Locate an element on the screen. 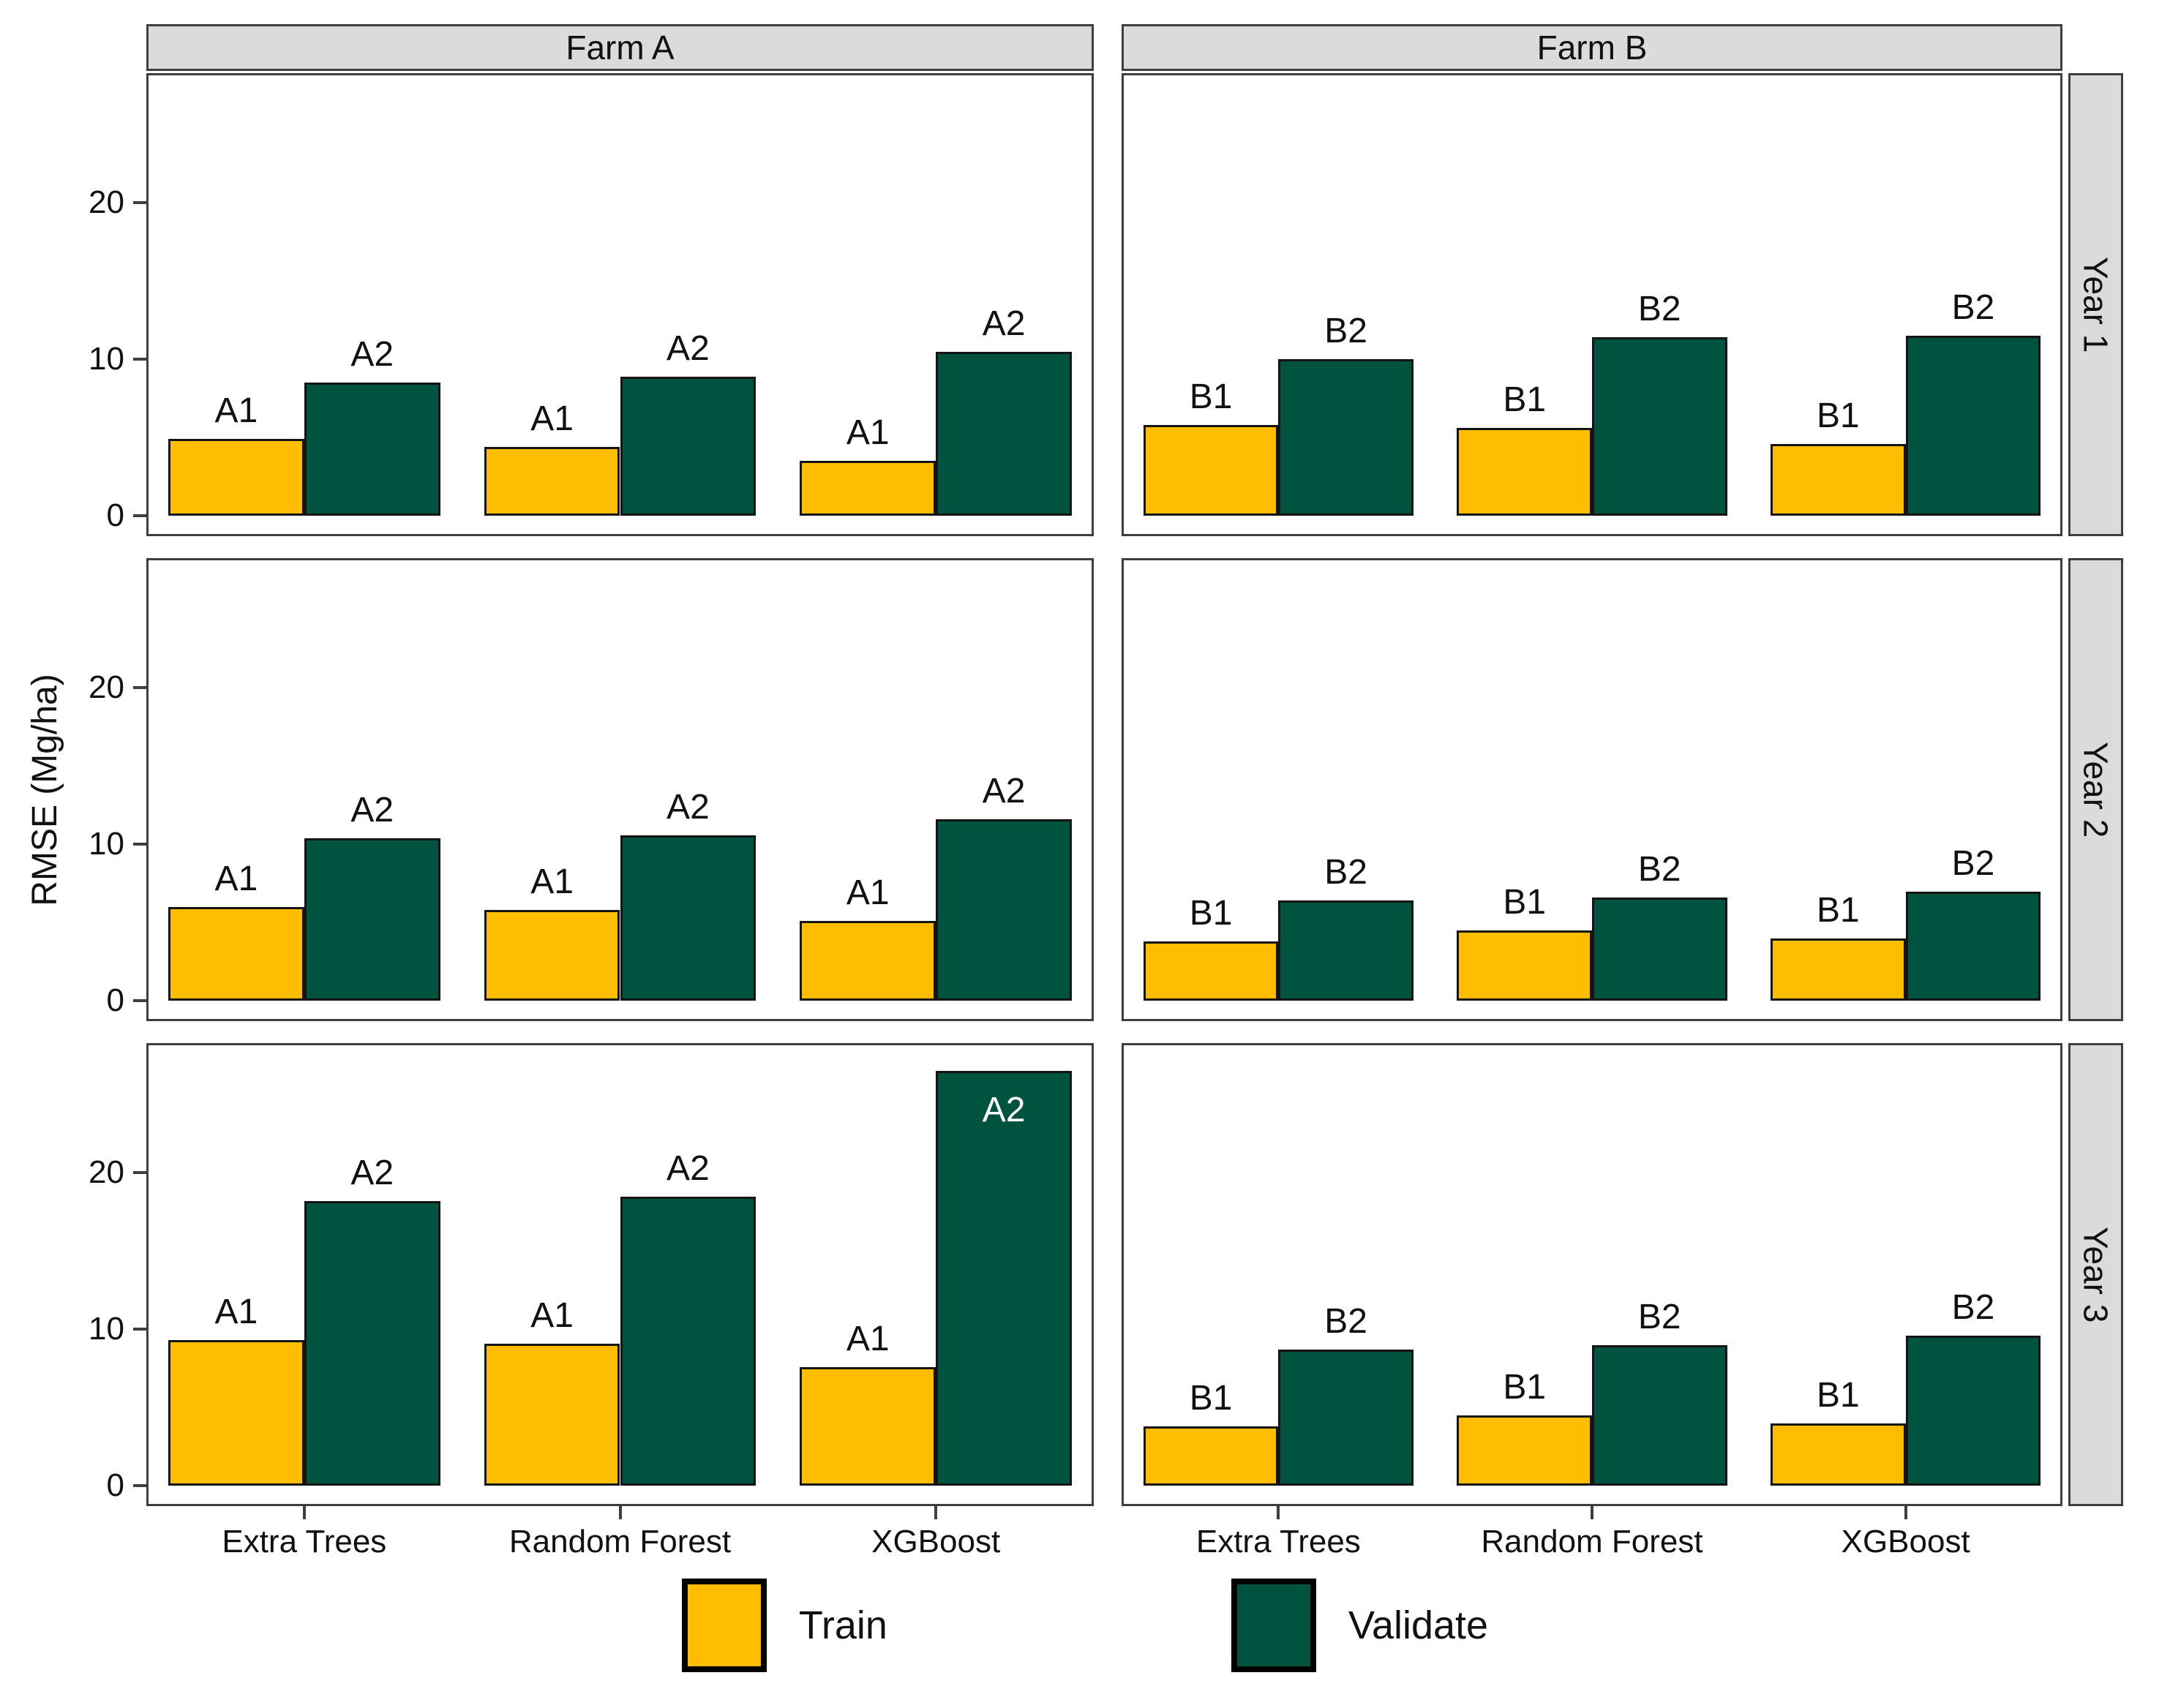 Image resolution: width=2170 pixels, height=1708 pixels. x-category-label: Extra Trees is located at coordinates (304, 1542).